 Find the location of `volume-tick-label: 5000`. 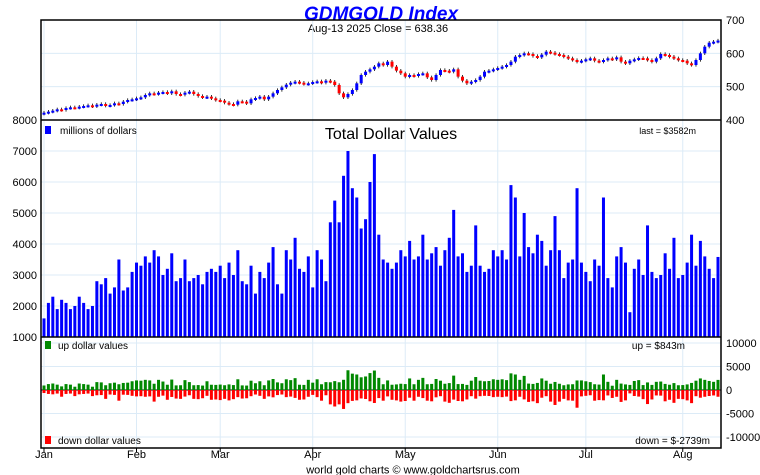

volume-tick-label: 5000 is located at coordinates (25, 214).